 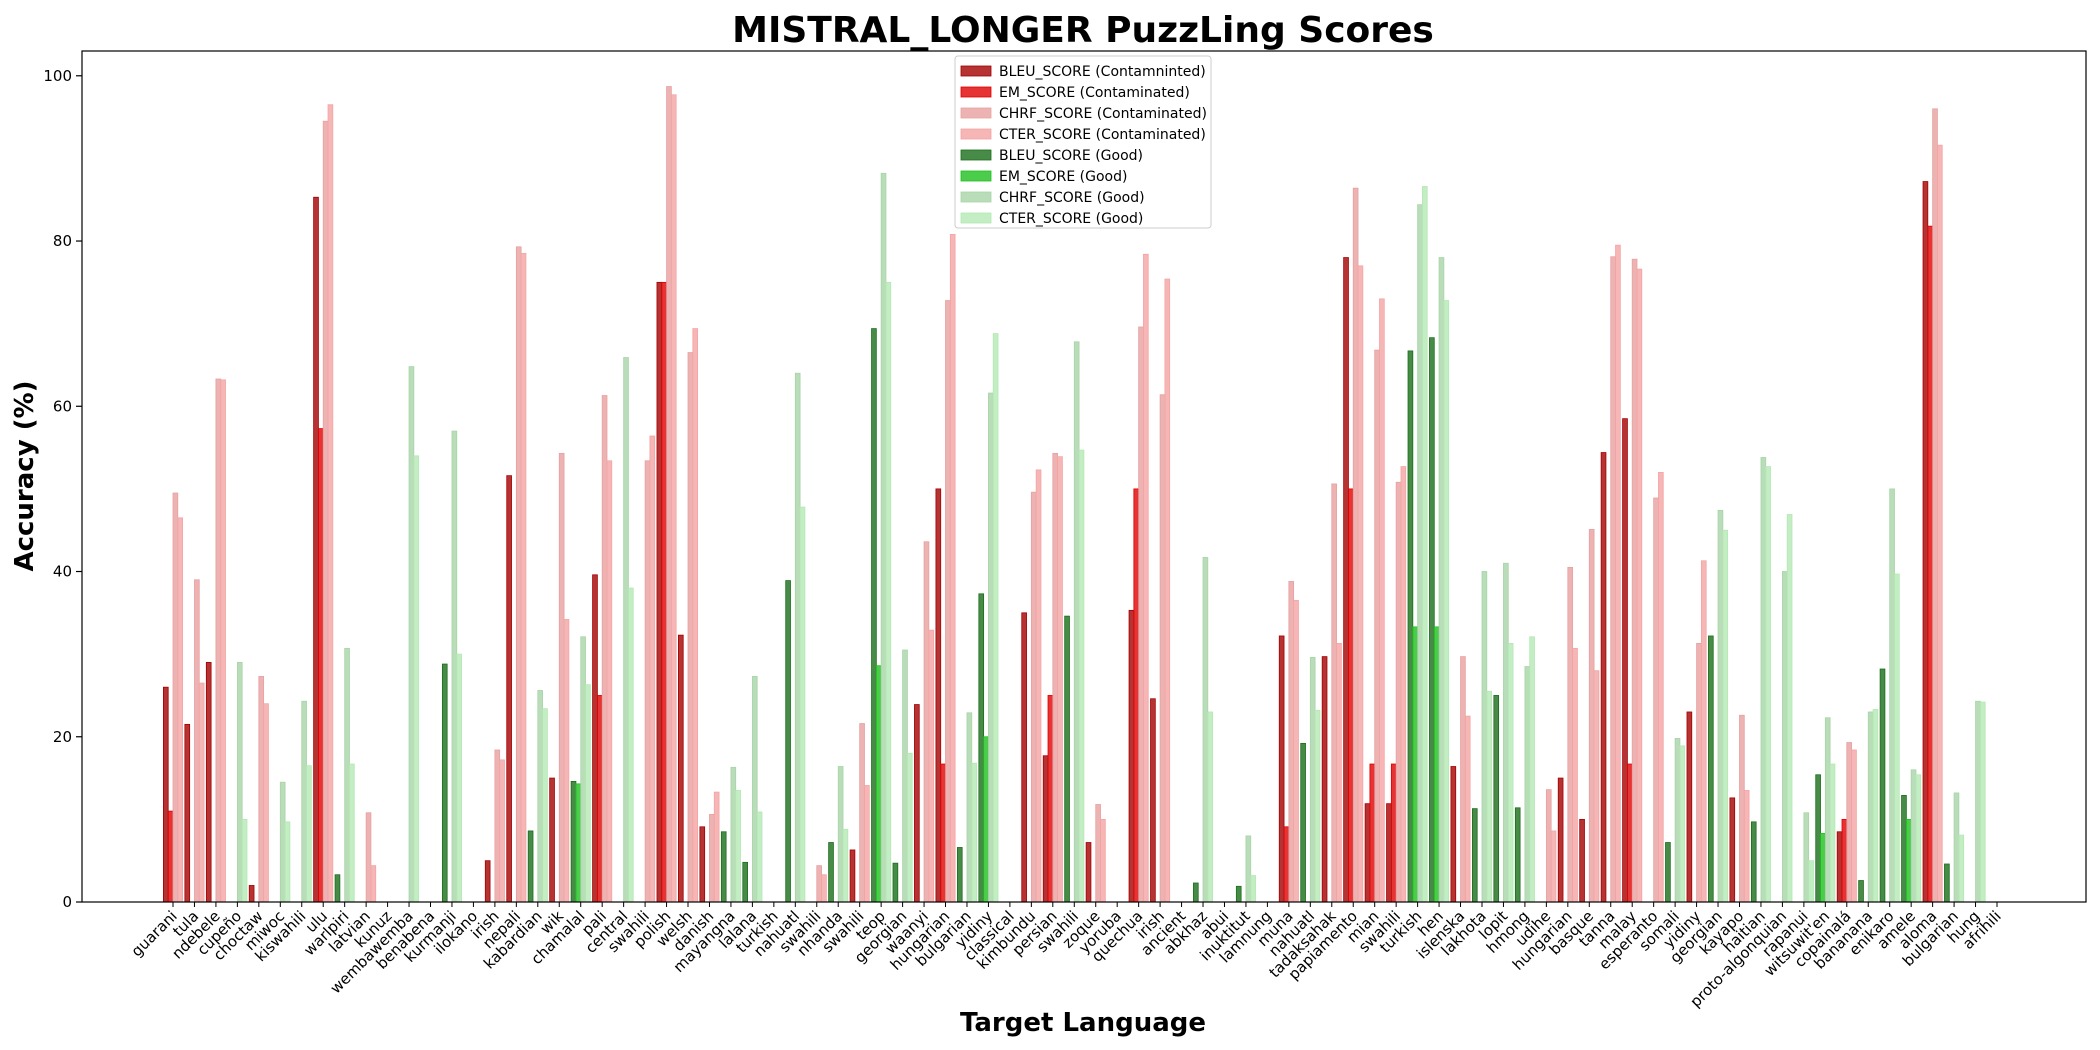 What do you see at coordinates (1063, 177) in the screenshot?
I see `legend-label: EM_SCORE (Good)` at bounding box center [1063, 177].